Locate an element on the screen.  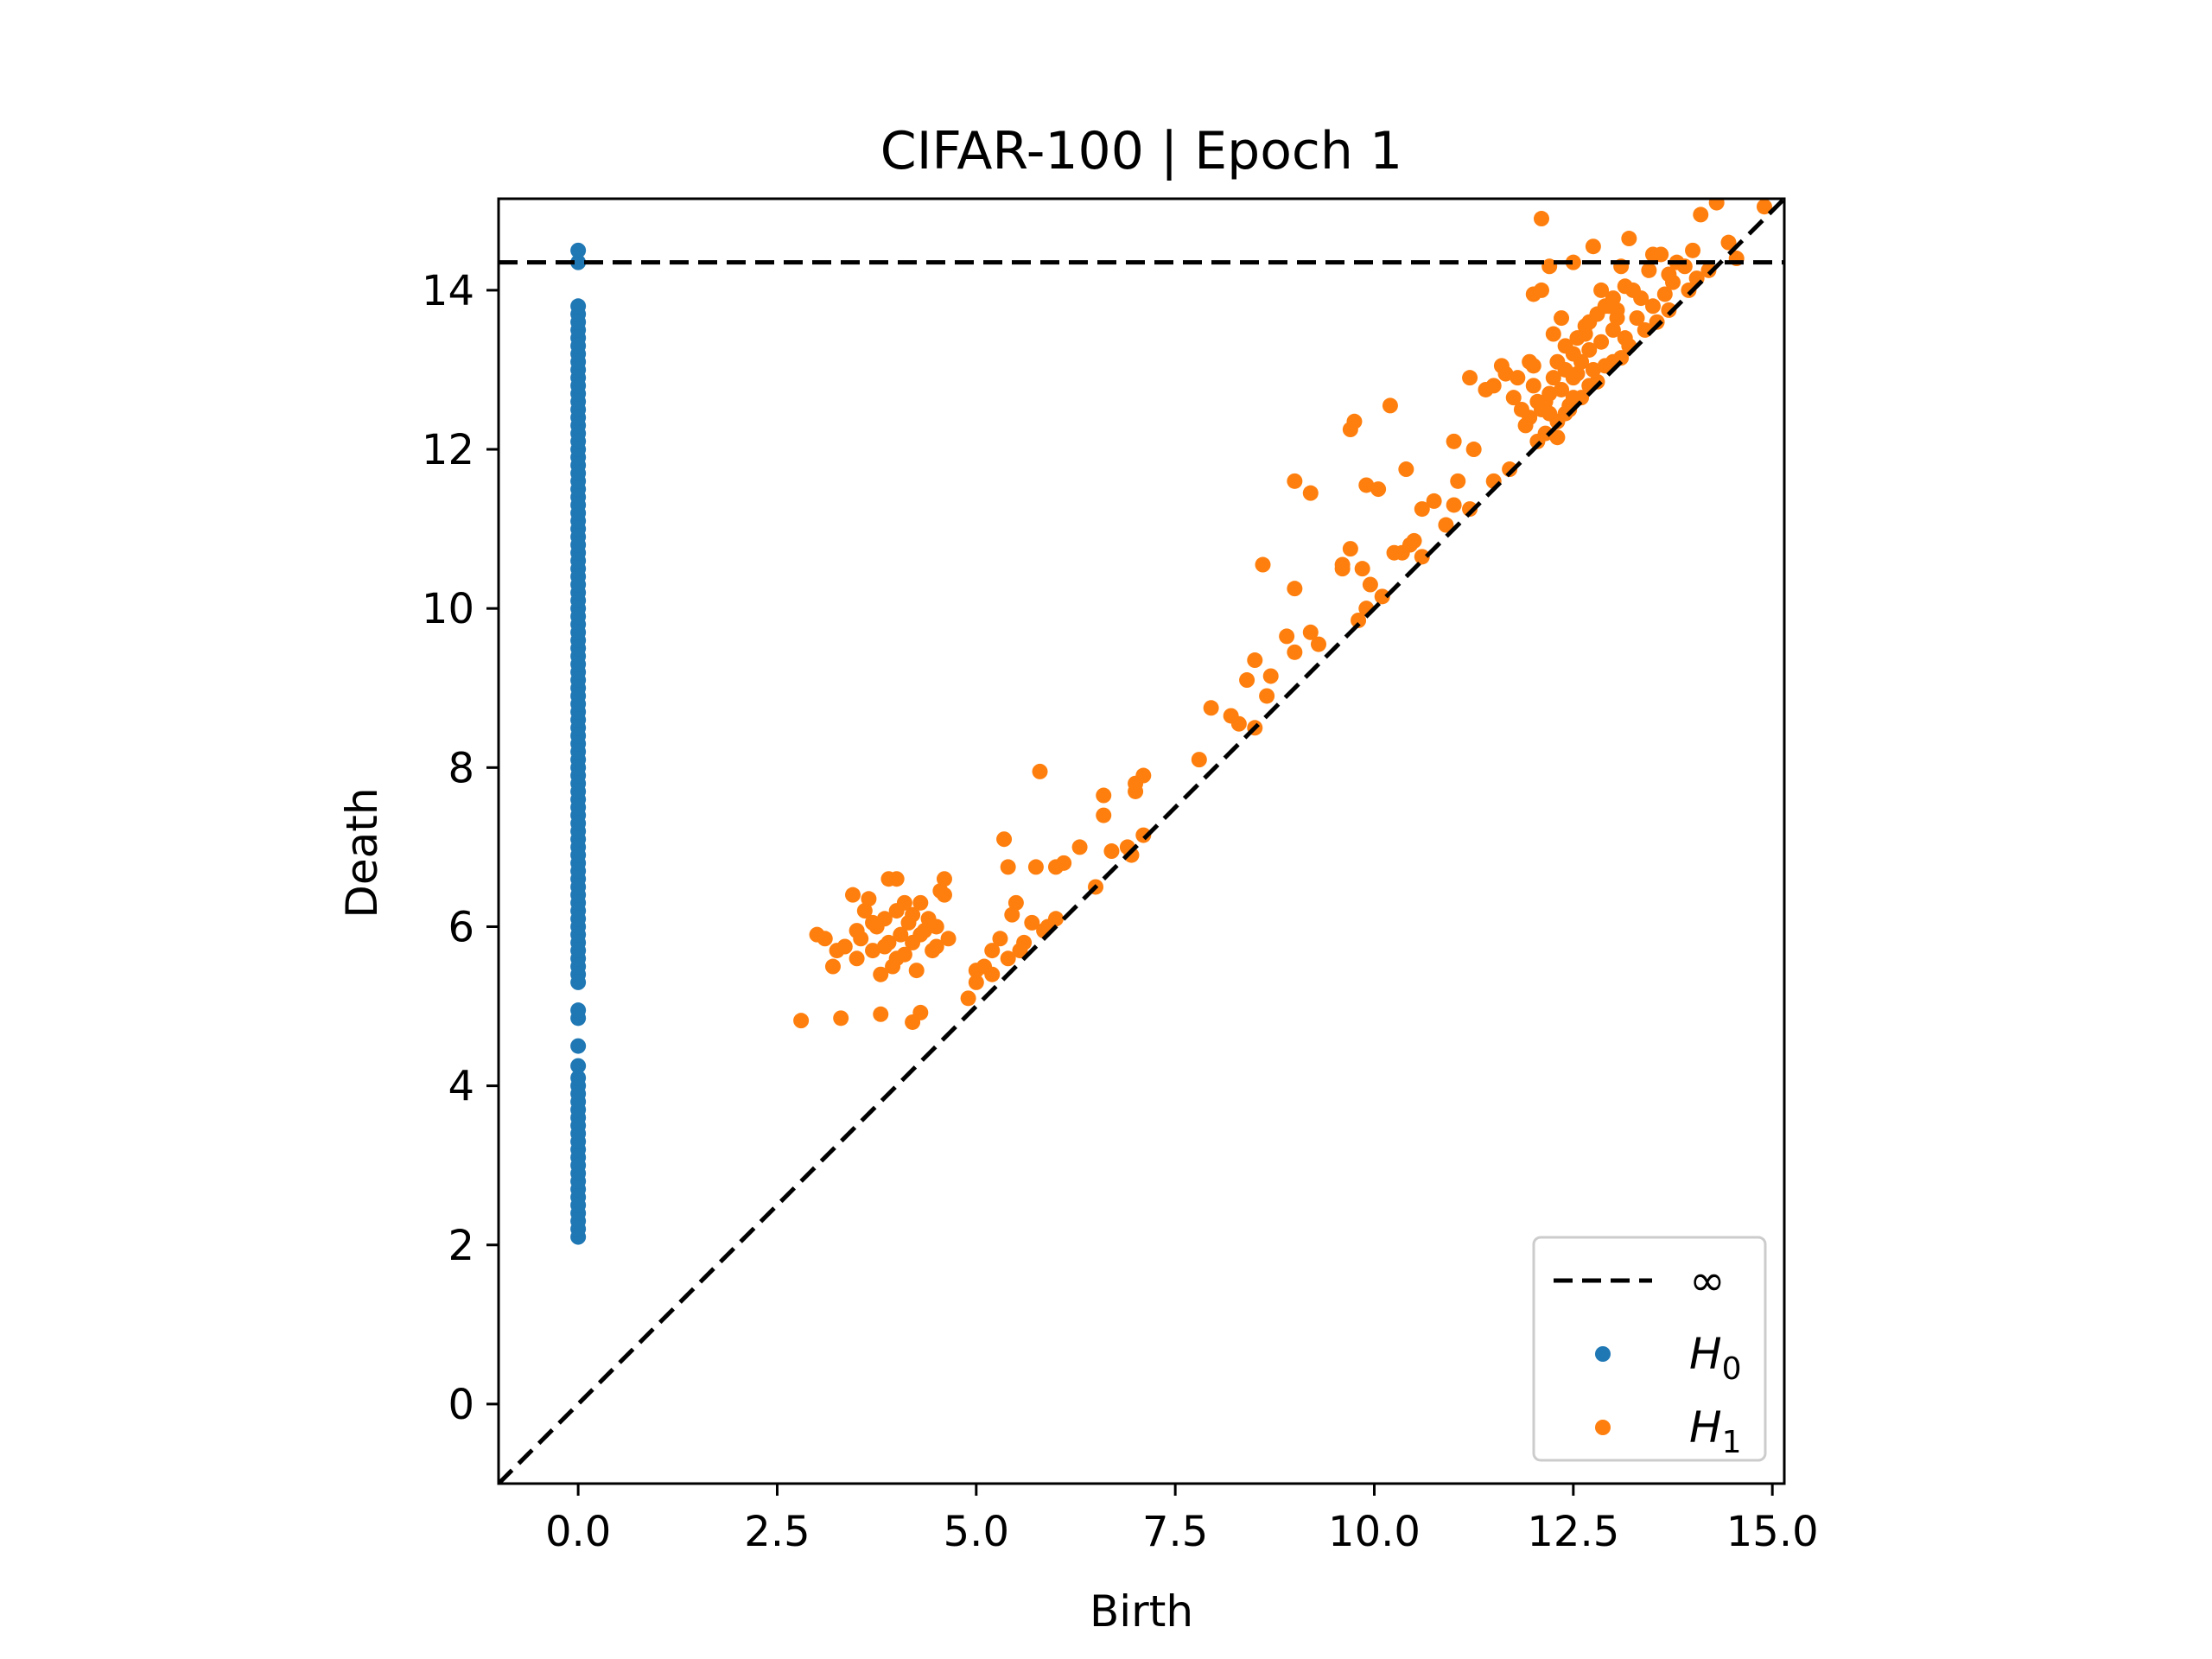
x-tick-label: 0.0 is located at coordinates (578, 1532).